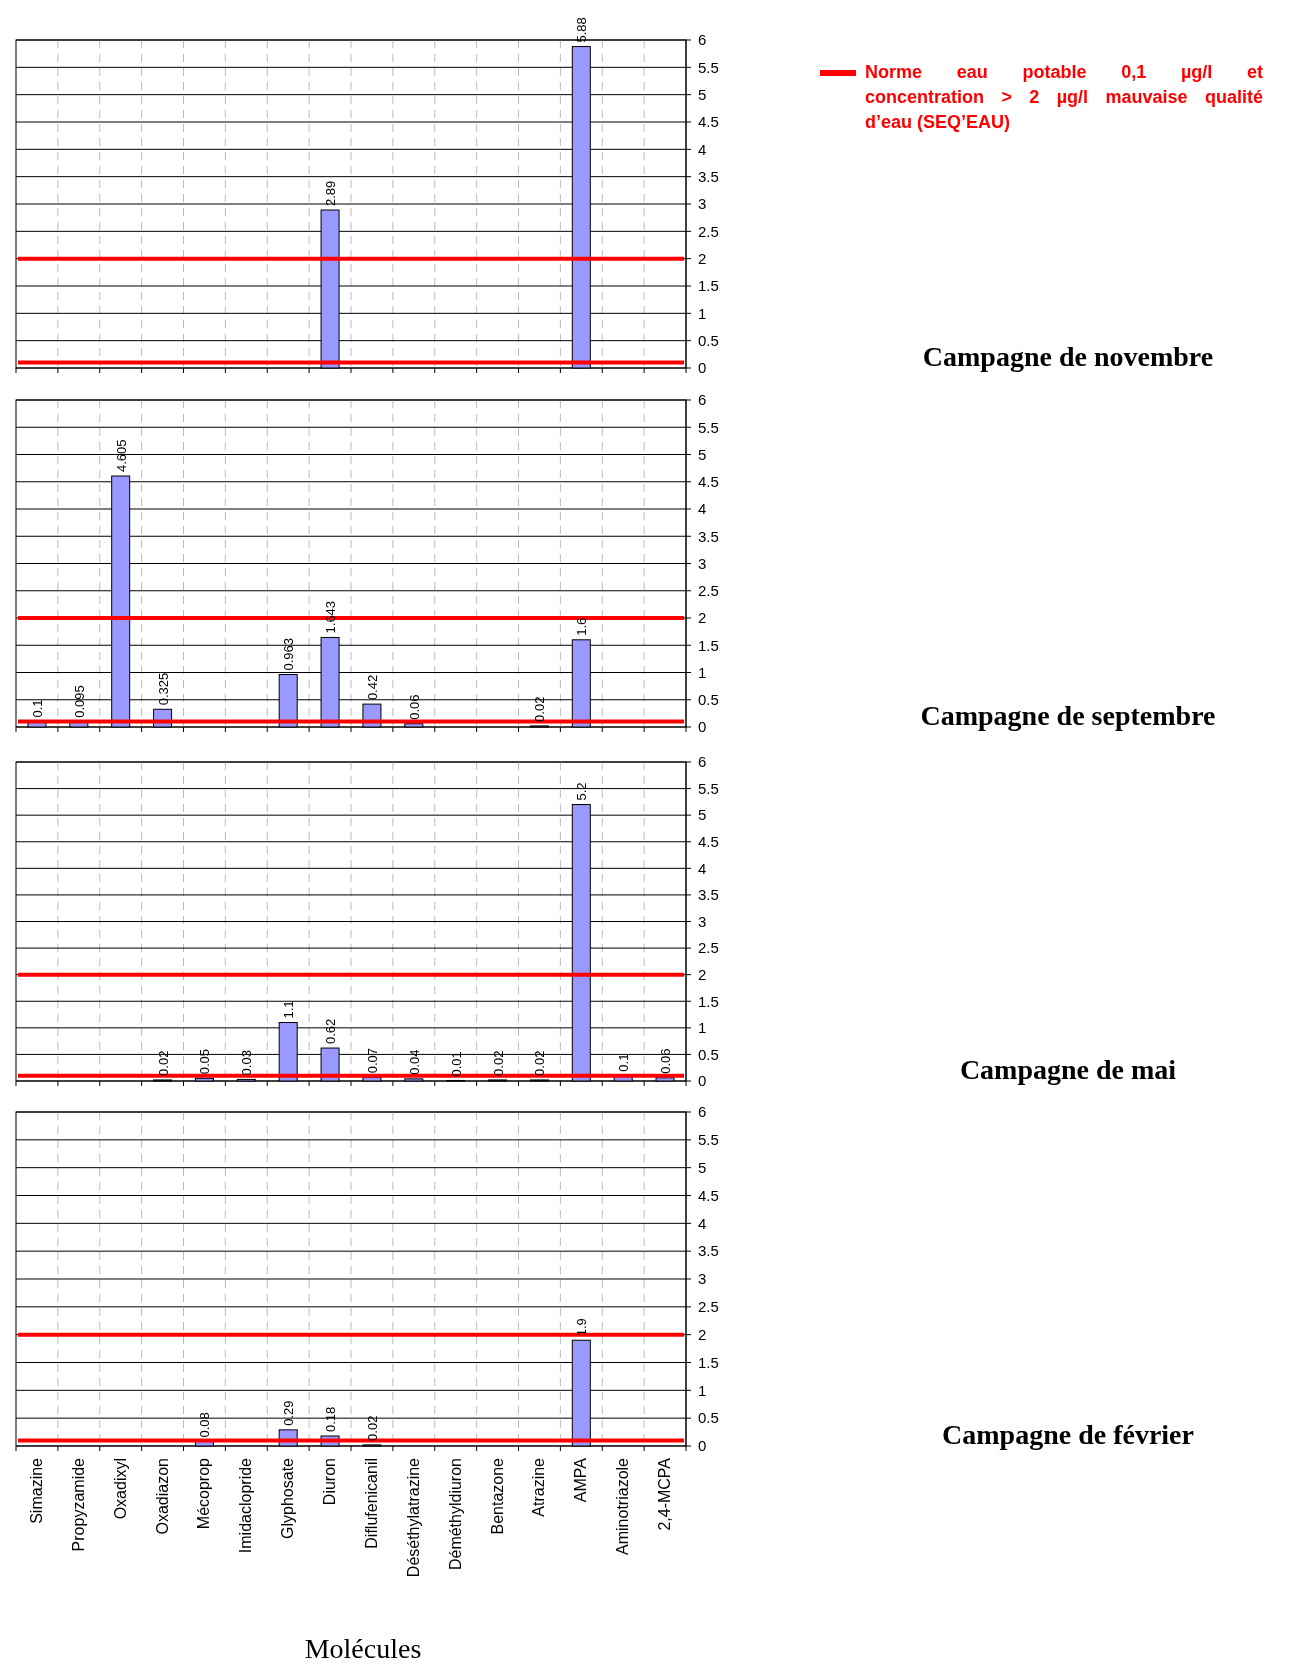  Describe the element at coordinates (121, 456) in the screenshot. I see `data-label: 4.605` at that location.